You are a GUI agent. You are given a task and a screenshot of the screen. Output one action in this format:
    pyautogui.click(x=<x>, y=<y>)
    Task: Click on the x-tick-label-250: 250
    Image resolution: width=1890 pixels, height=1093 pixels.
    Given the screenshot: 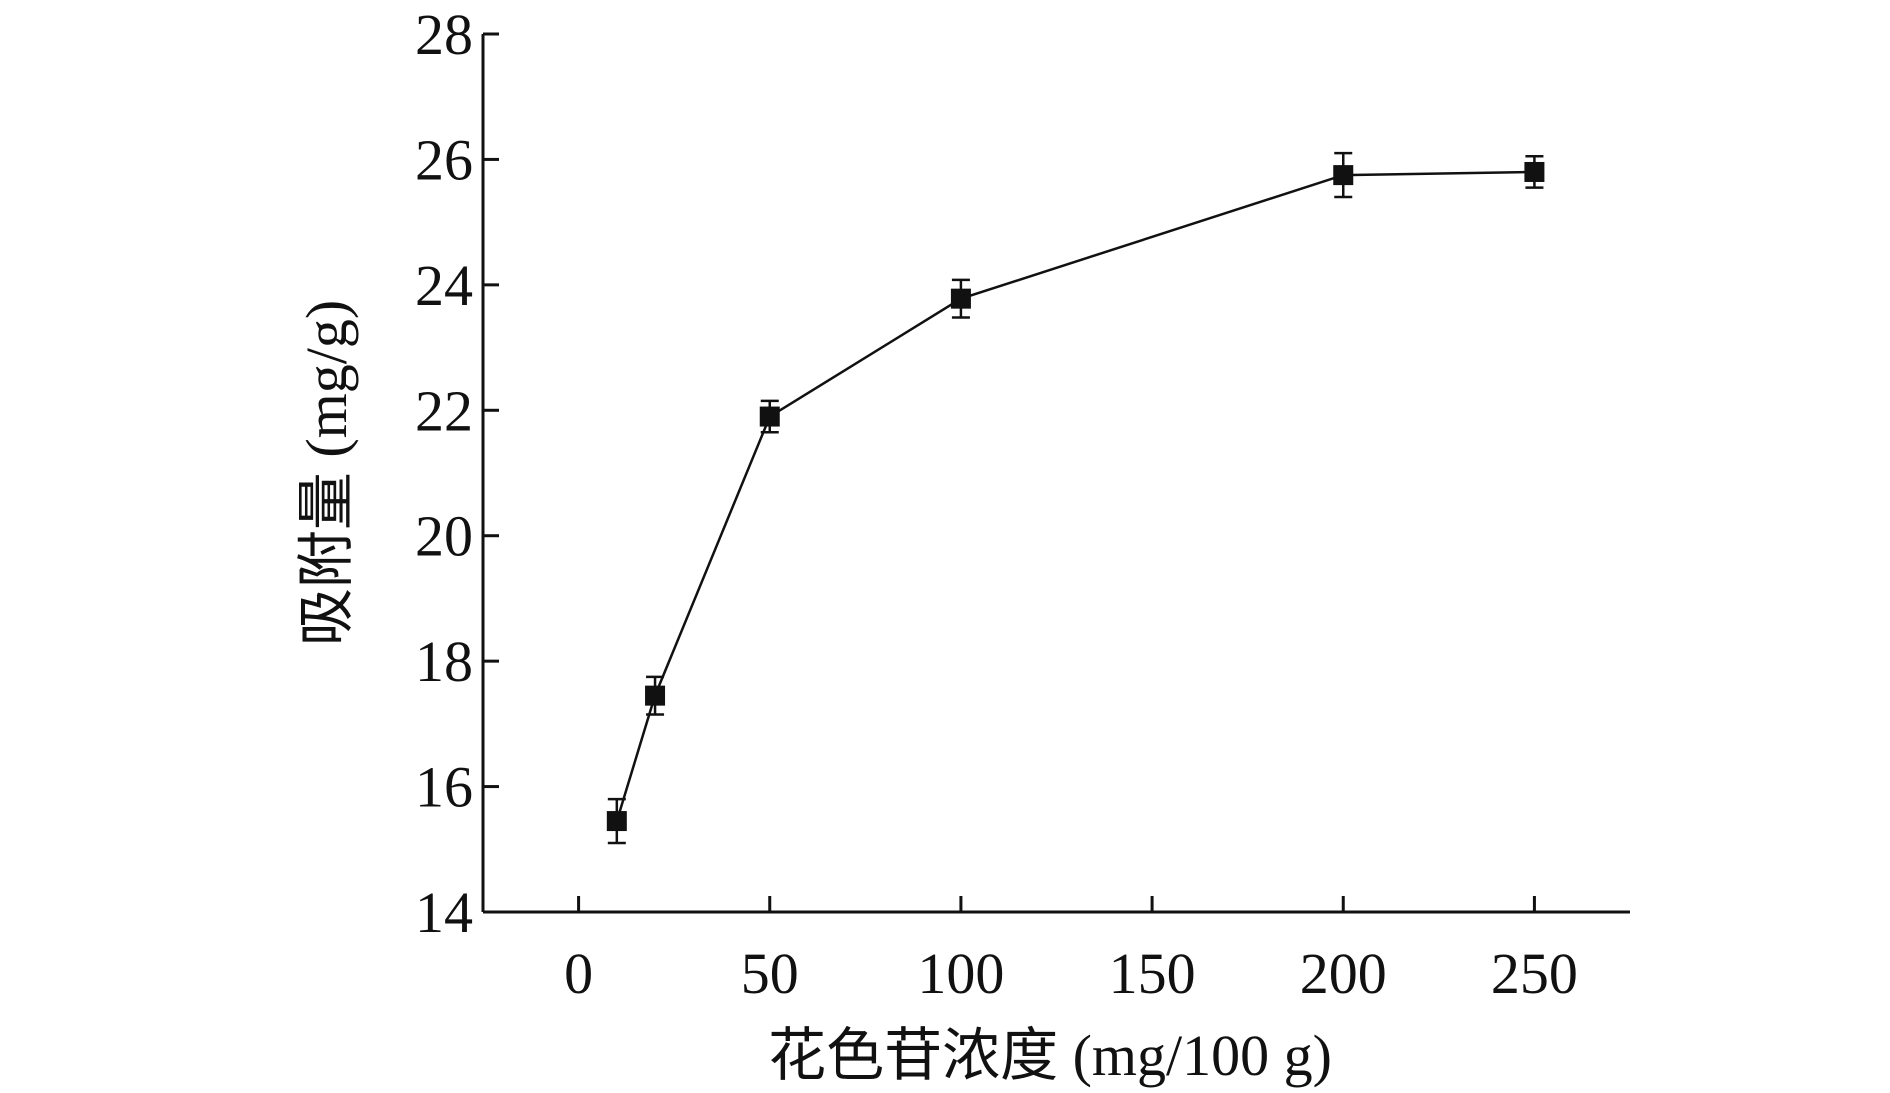 What is the action you would take?
    pyautogui.click(x=1534, y=973)
    